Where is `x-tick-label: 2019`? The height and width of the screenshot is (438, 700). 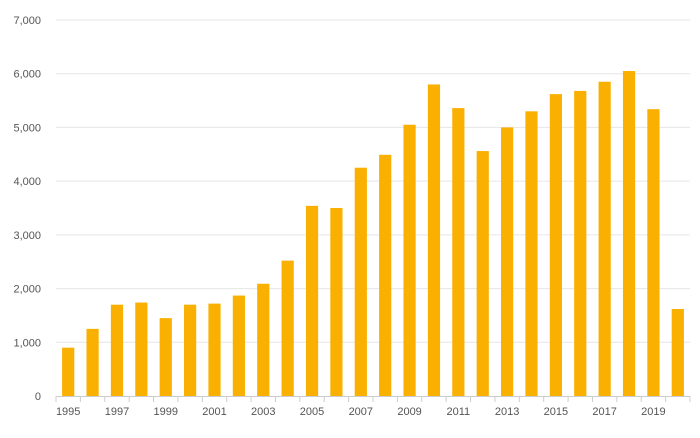
x-tick-label: 2019 is located at coordinates (653, 412).